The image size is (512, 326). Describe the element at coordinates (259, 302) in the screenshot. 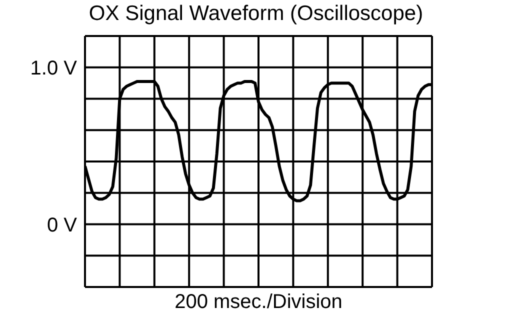

I see `x-axis-title: 200 msec./Division` at that location.